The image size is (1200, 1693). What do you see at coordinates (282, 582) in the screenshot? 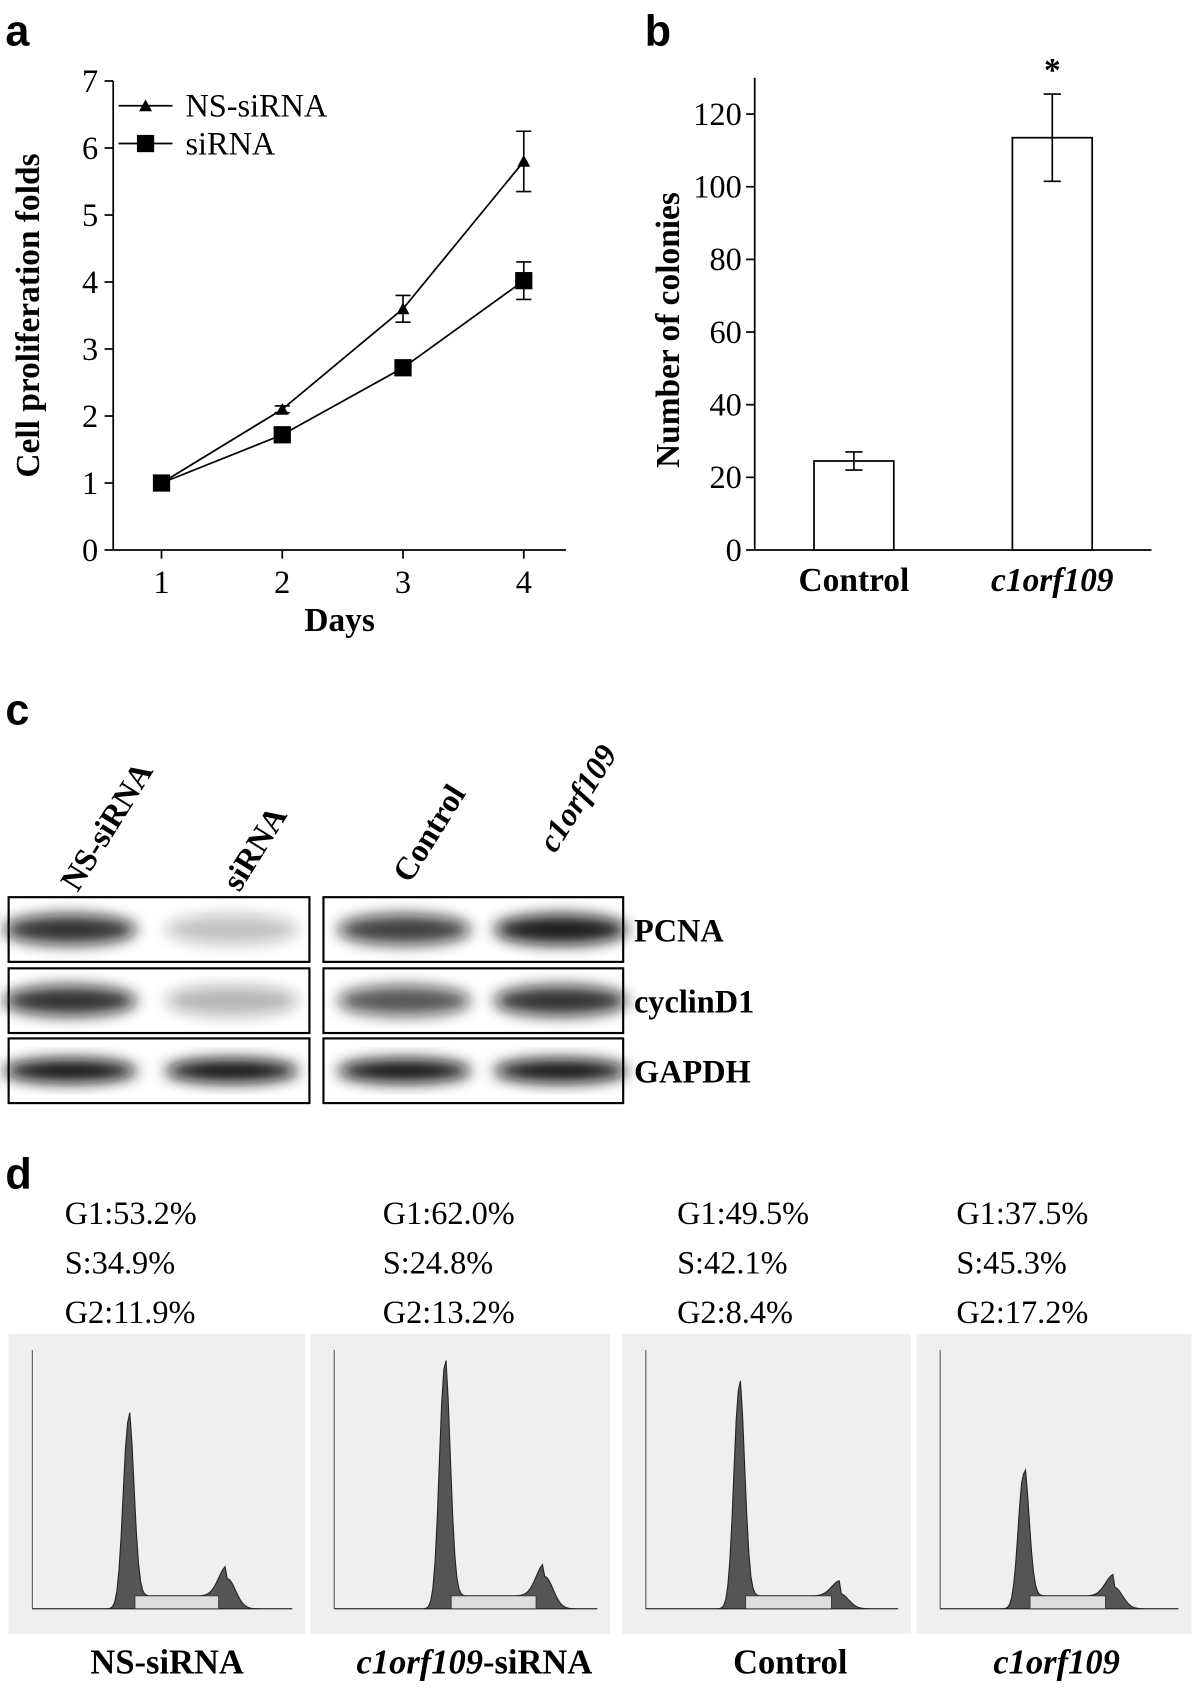
I see `x-tick-label: 2` at bounding box center [282, 582].